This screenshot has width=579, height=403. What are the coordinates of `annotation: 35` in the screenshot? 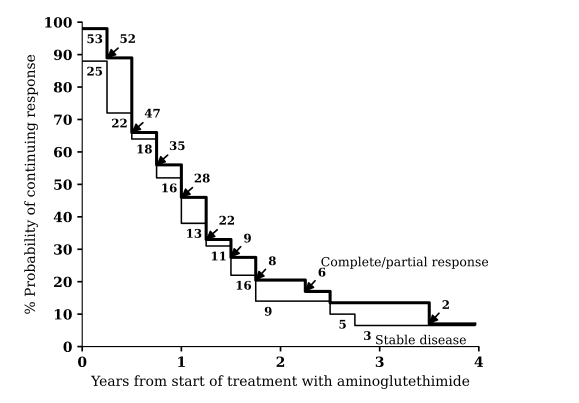 It's located at (177, 145).